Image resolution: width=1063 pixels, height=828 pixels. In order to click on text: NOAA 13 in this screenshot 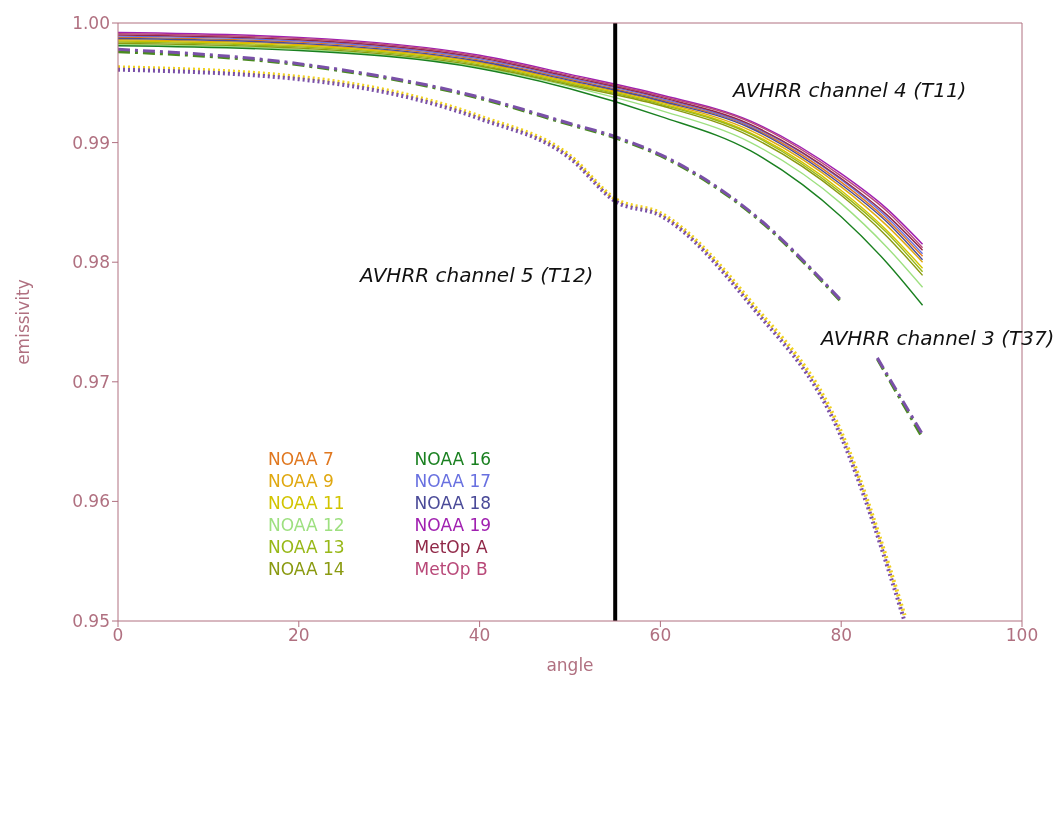, I will do `click(306, 547)`.